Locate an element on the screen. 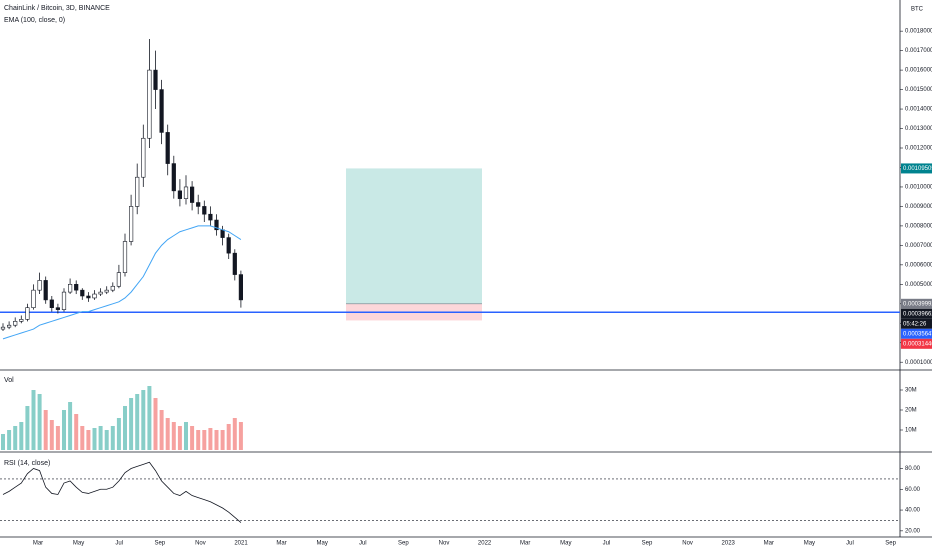 This screenshot has height=550, width=932. y-tick-label: 0.00130000 is located at coordinates (918, 129).